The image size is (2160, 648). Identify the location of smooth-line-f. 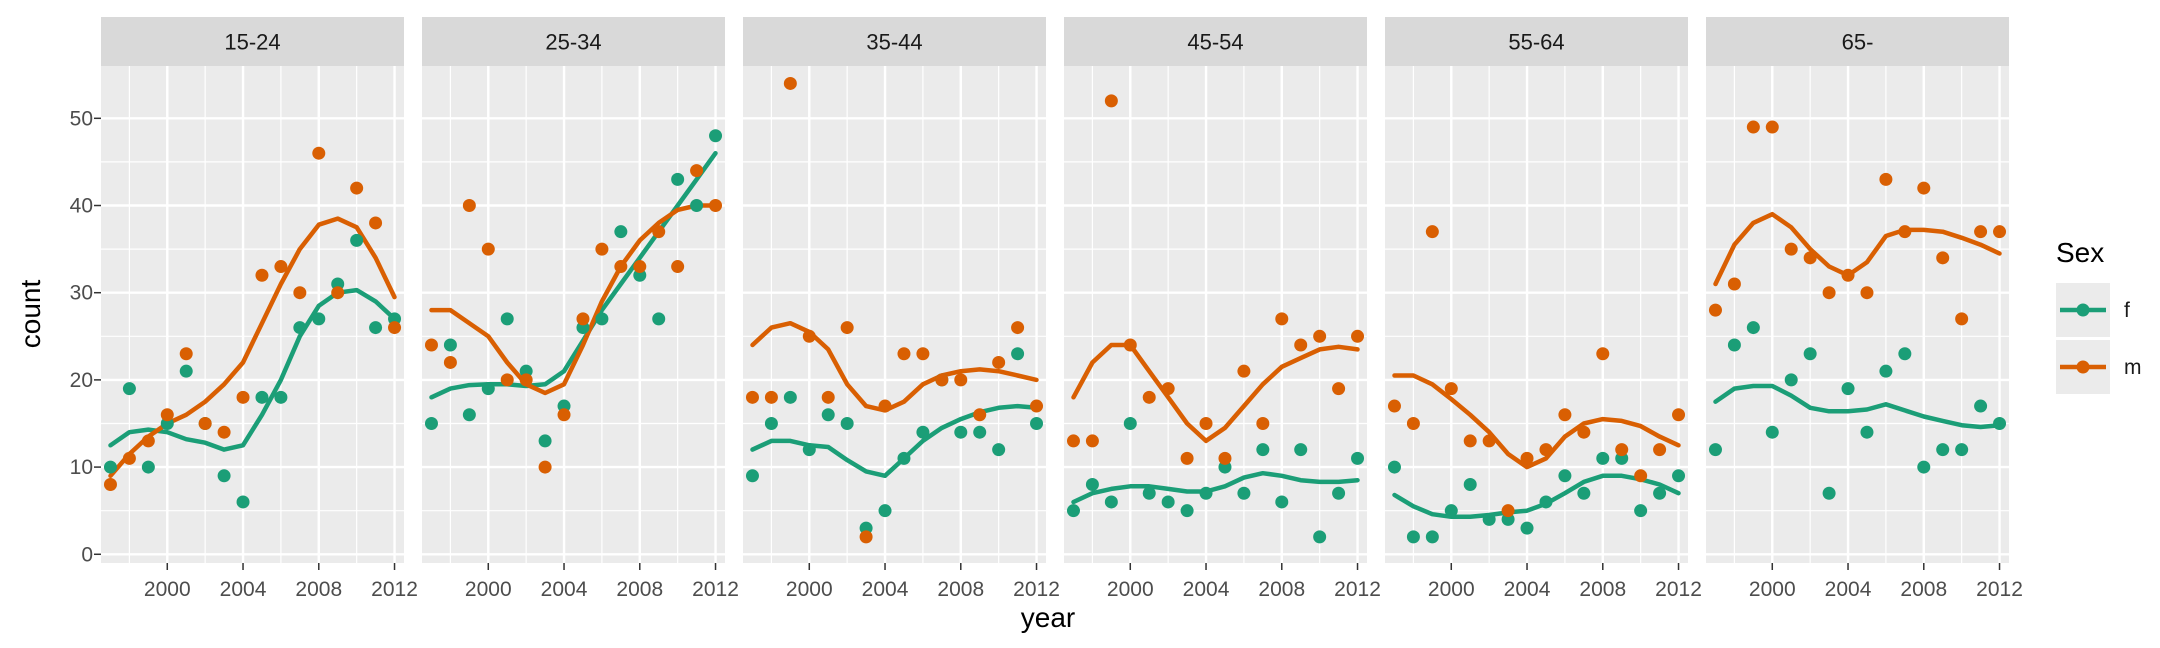
(1857, 406).